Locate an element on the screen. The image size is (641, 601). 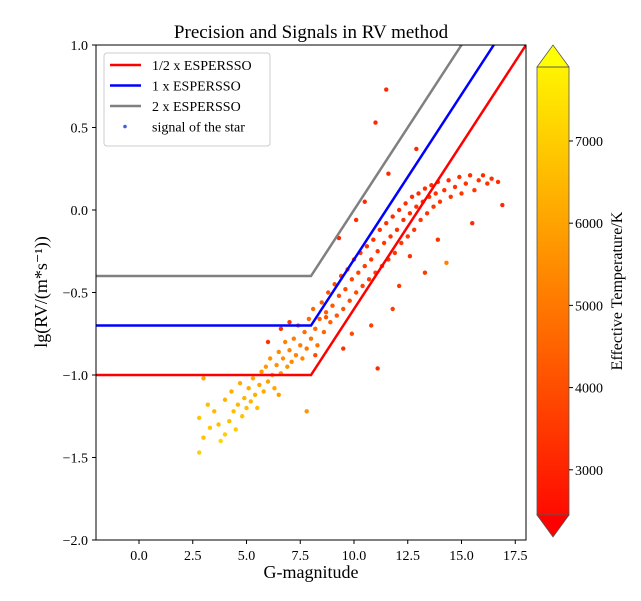
legend-label: 1/2 x ESPERSSO is located at coordinates (202, 66).